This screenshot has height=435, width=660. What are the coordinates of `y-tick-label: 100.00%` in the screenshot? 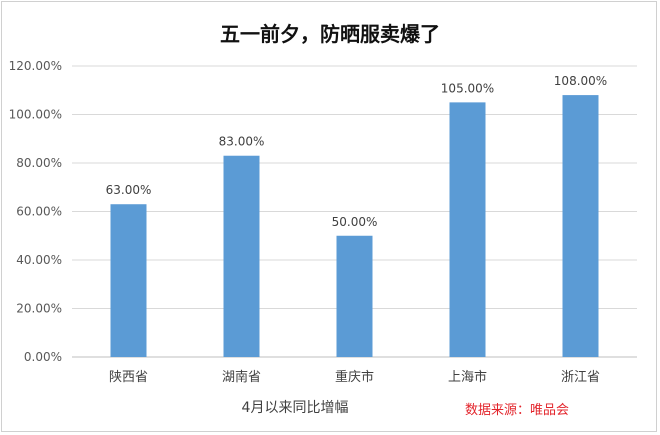 It's located at (35, 115).